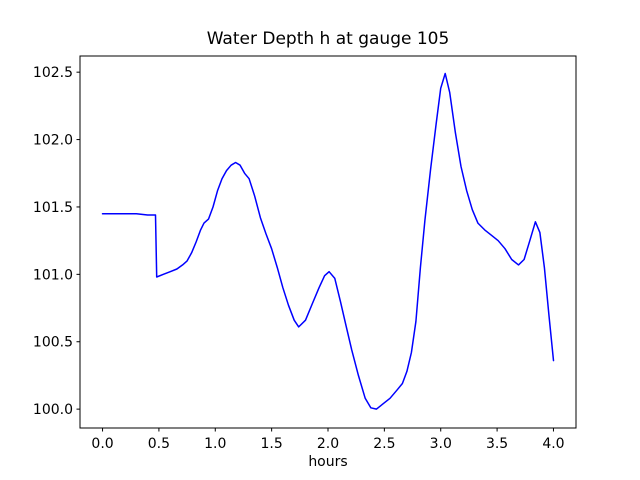  I want to click on x-tick-label: 2.0, so click(328, 444).